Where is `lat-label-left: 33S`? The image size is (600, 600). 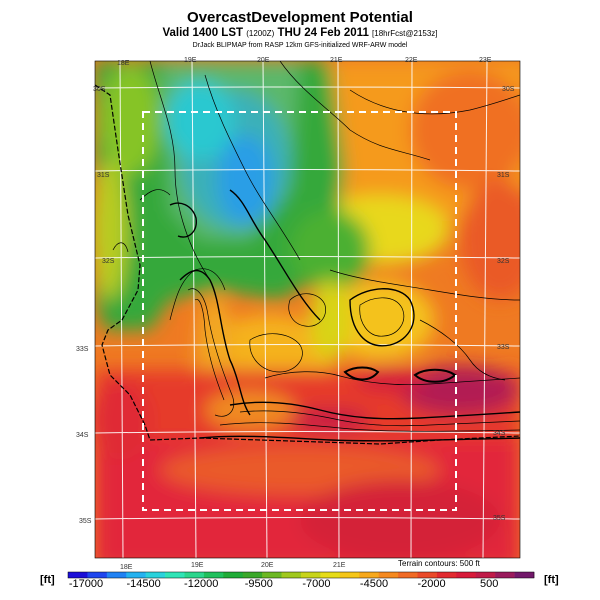
lat-label-left: 33S is located at coordinates (82, 349).